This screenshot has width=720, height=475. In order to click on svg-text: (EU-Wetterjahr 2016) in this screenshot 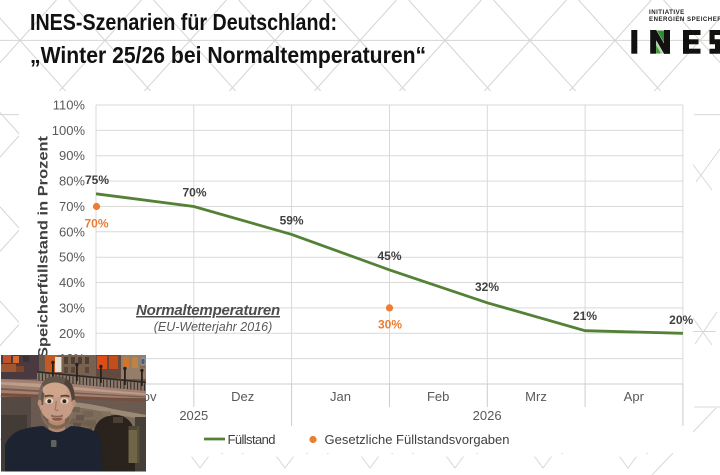, I will do `click(213, 327)`.